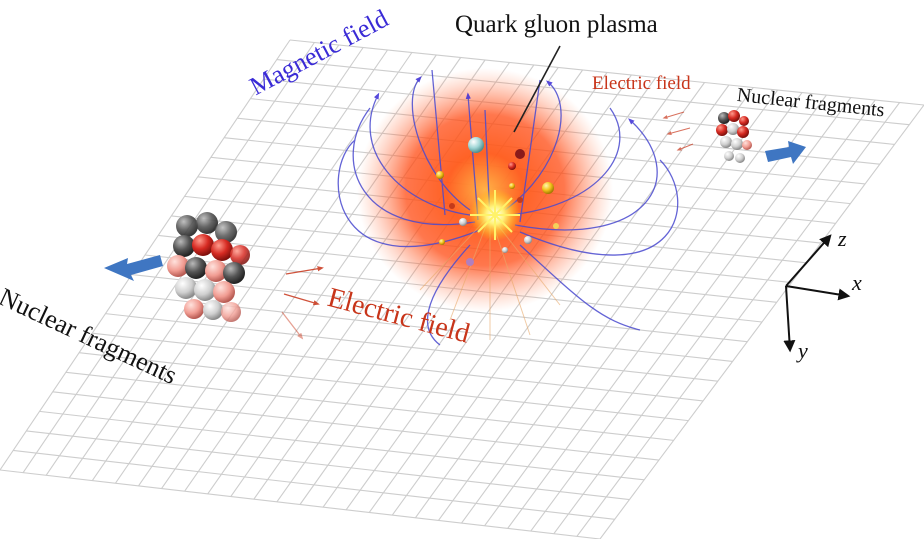  Describe the element at coordinates (495, 215) in the screenshot. I see `flash-star` at that location.